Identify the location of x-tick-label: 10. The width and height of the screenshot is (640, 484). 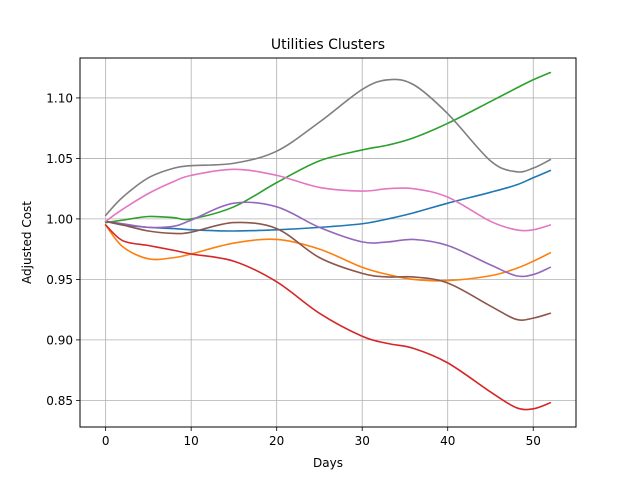
(191, 441).